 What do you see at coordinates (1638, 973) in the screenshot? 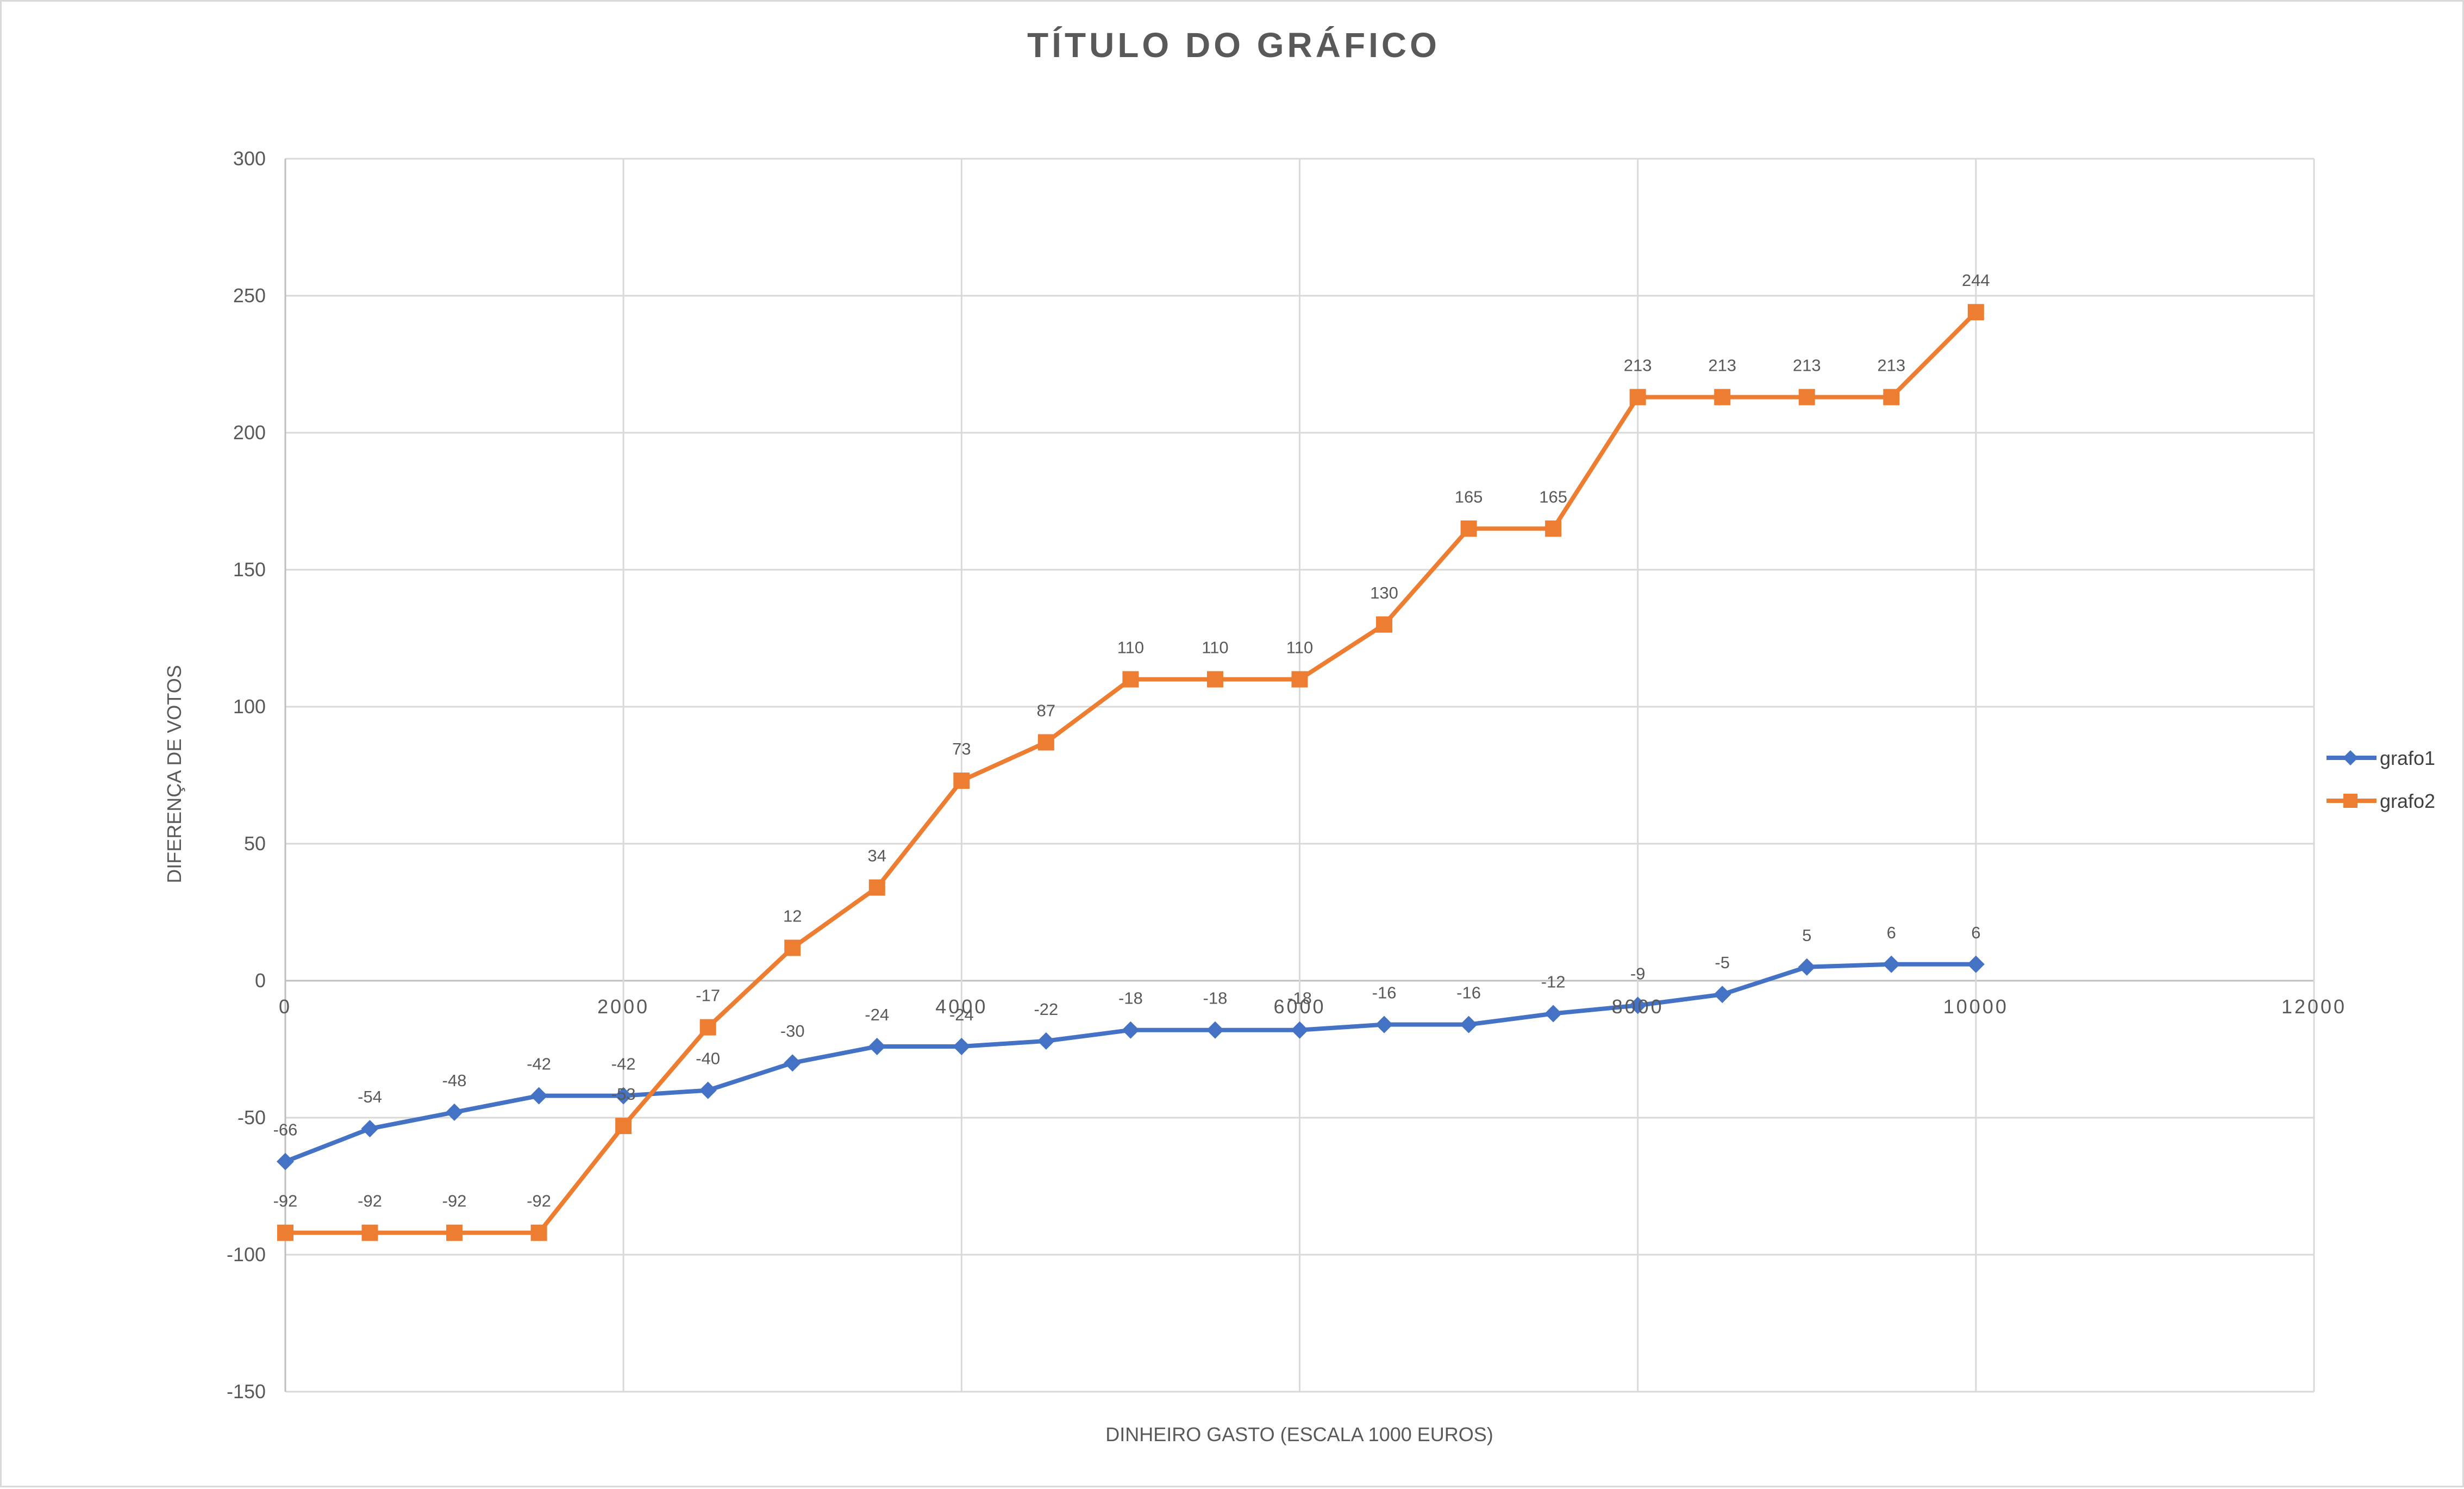
I see `grafo1-data-label: -9` at bounding box center [1638, 973].